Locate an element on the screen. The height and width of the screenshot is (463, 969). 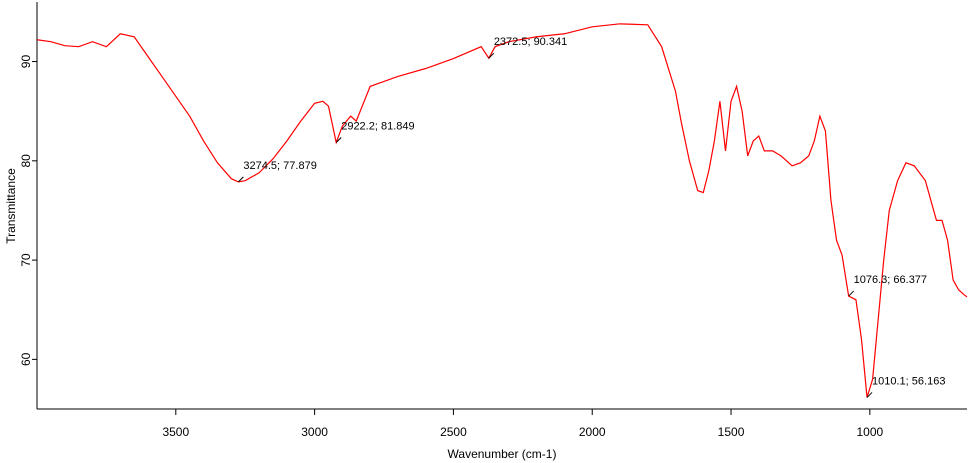
annotation-label: 3274.5; 77.879 is located at coordinates (279, 166).